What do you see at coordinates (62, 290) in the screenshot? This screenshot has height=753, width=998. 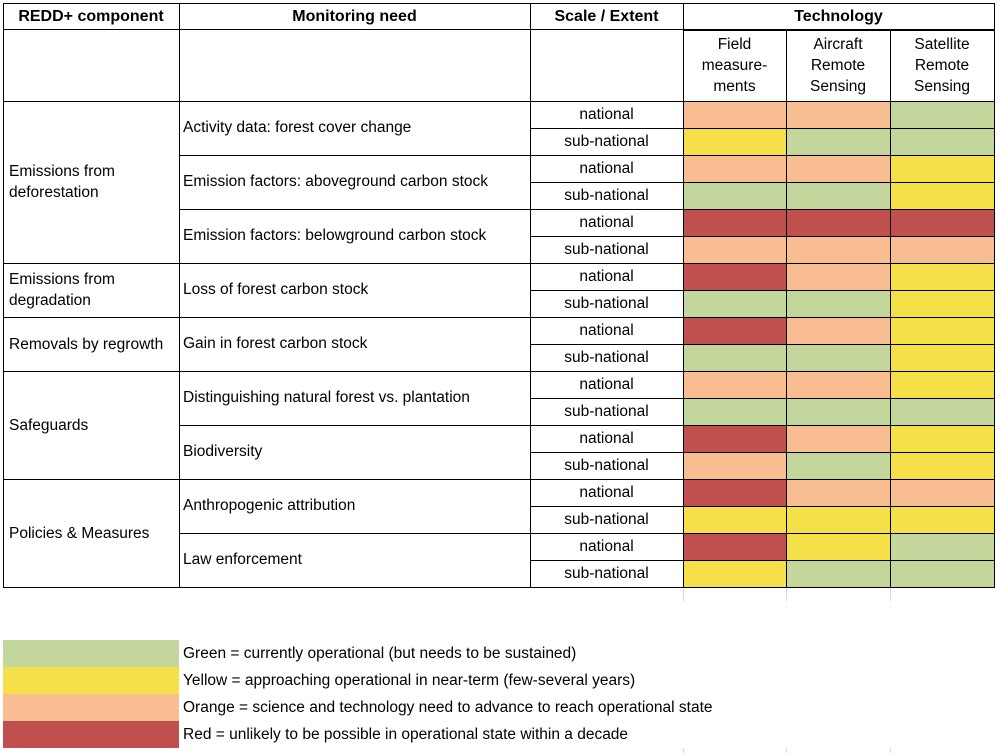 I see `component-label: Emissions from degradation` at bounding box center [62, 290].